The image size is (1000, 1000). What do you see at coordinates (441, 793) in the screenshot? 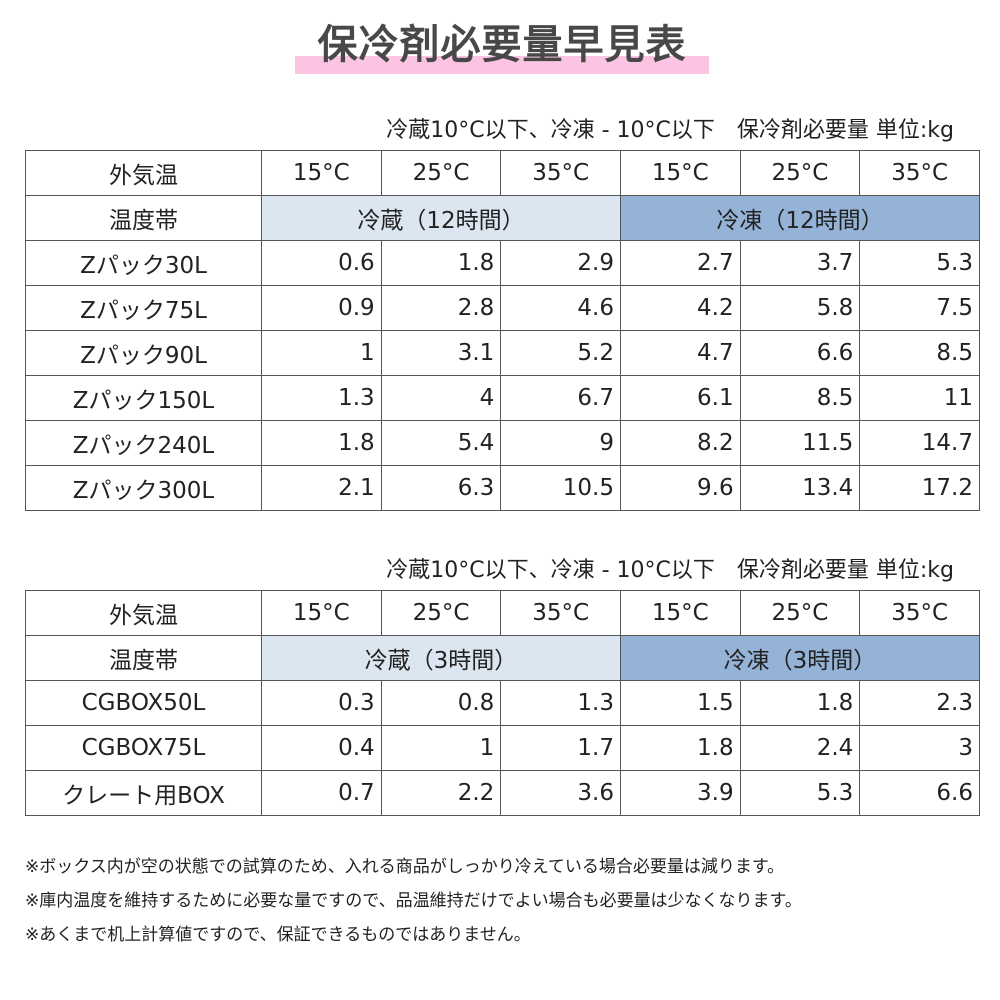
I see `value-cell: 2.2` at bounding box center [441, 793].